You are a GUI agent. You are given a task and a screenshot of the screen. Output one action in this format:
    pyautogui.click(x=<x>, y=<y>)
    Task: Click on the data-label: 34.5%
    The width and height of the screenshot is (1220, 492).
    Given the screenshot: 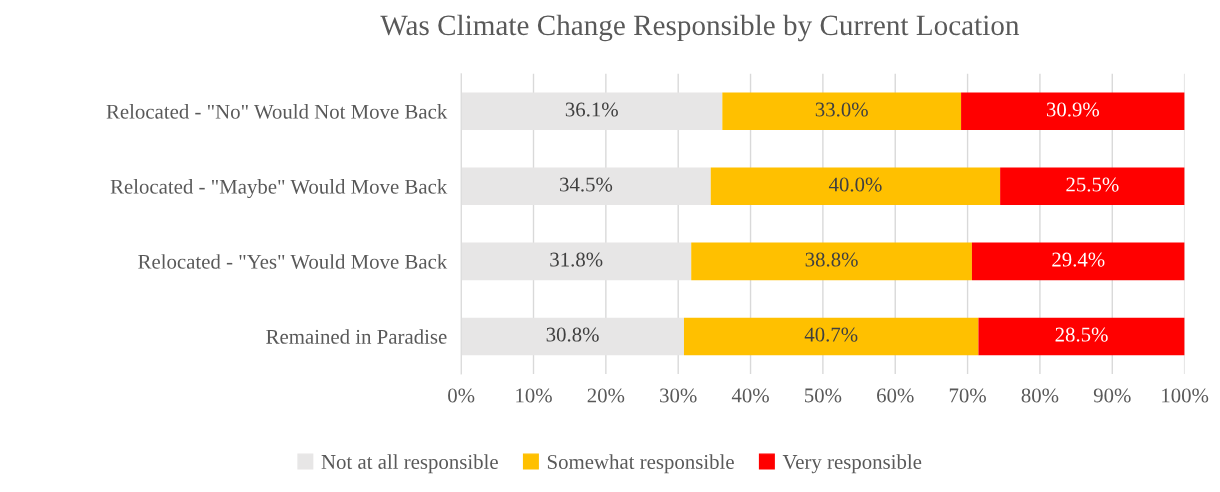 What is the action you would take?
    pyautogui.click(x=586, y=184)
    